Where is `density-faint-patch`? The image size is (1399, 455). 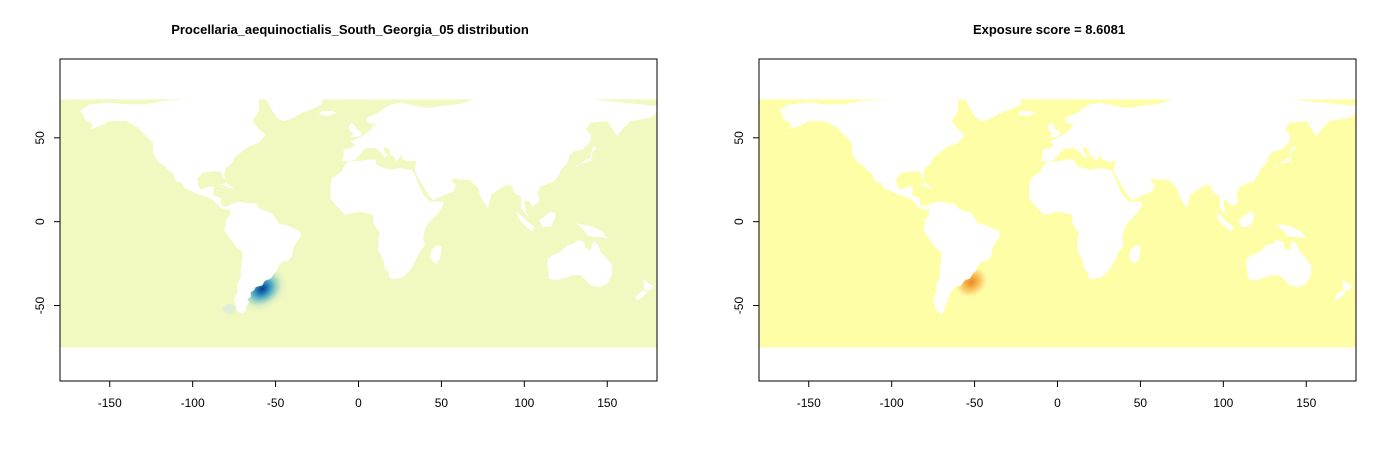 density-faint-patch is located at coordinates (229, 308).